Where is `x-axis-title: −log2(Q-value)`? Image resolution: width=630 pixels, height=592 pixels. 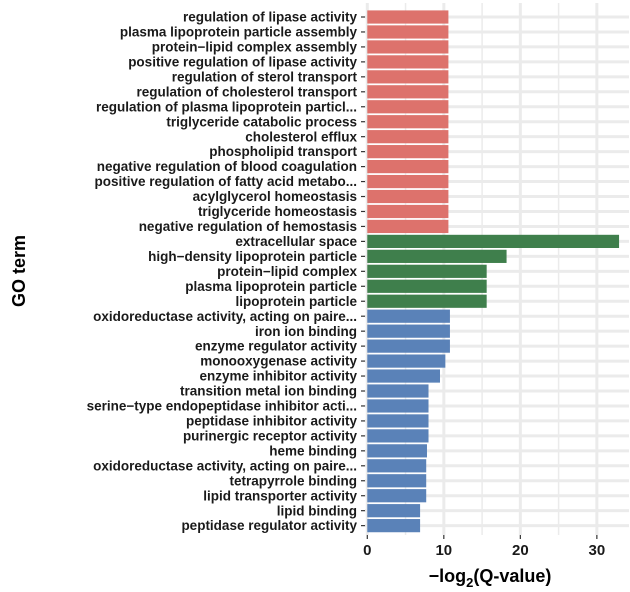
x-axis-title: −log2(Q-value) is located at coordinates (490, 578).